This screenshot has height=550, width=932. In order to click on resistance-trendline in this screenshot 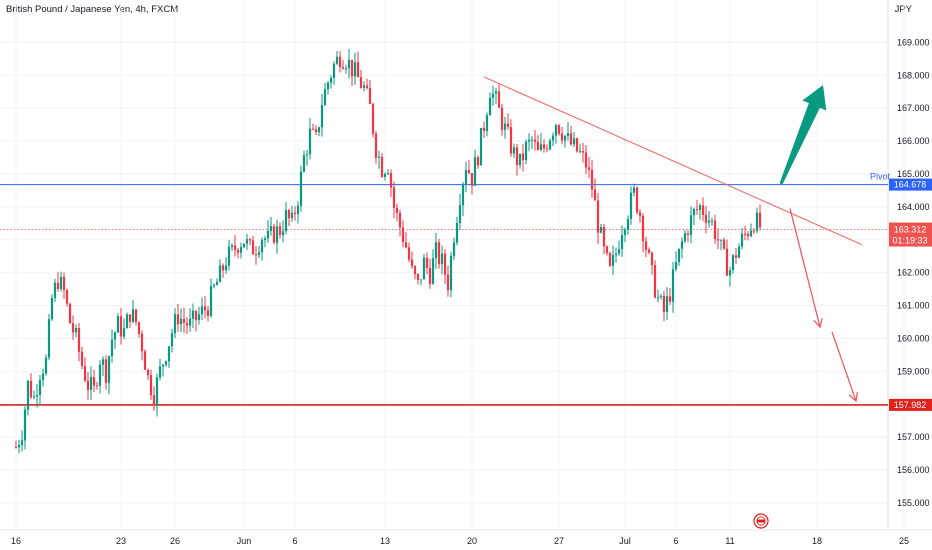, I will do `click(673, 161)`.